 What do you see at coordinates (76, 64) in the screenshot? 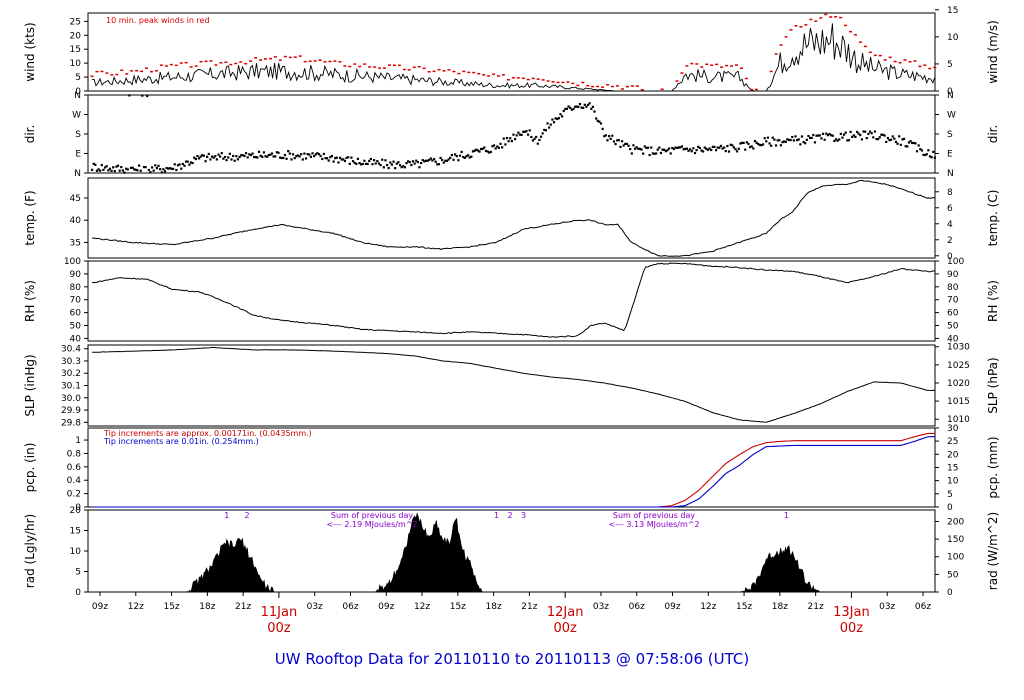
I see `left-tick-label: 10` at bounding box center [76, 64].